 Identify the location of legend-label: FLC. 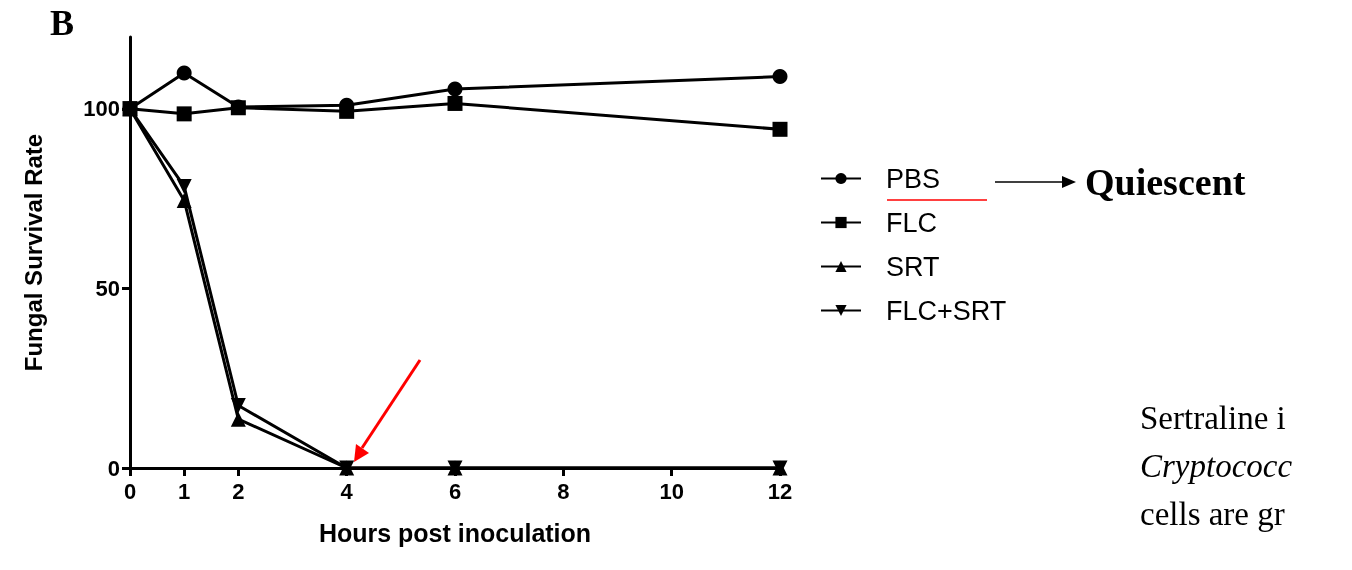
(912, 222).